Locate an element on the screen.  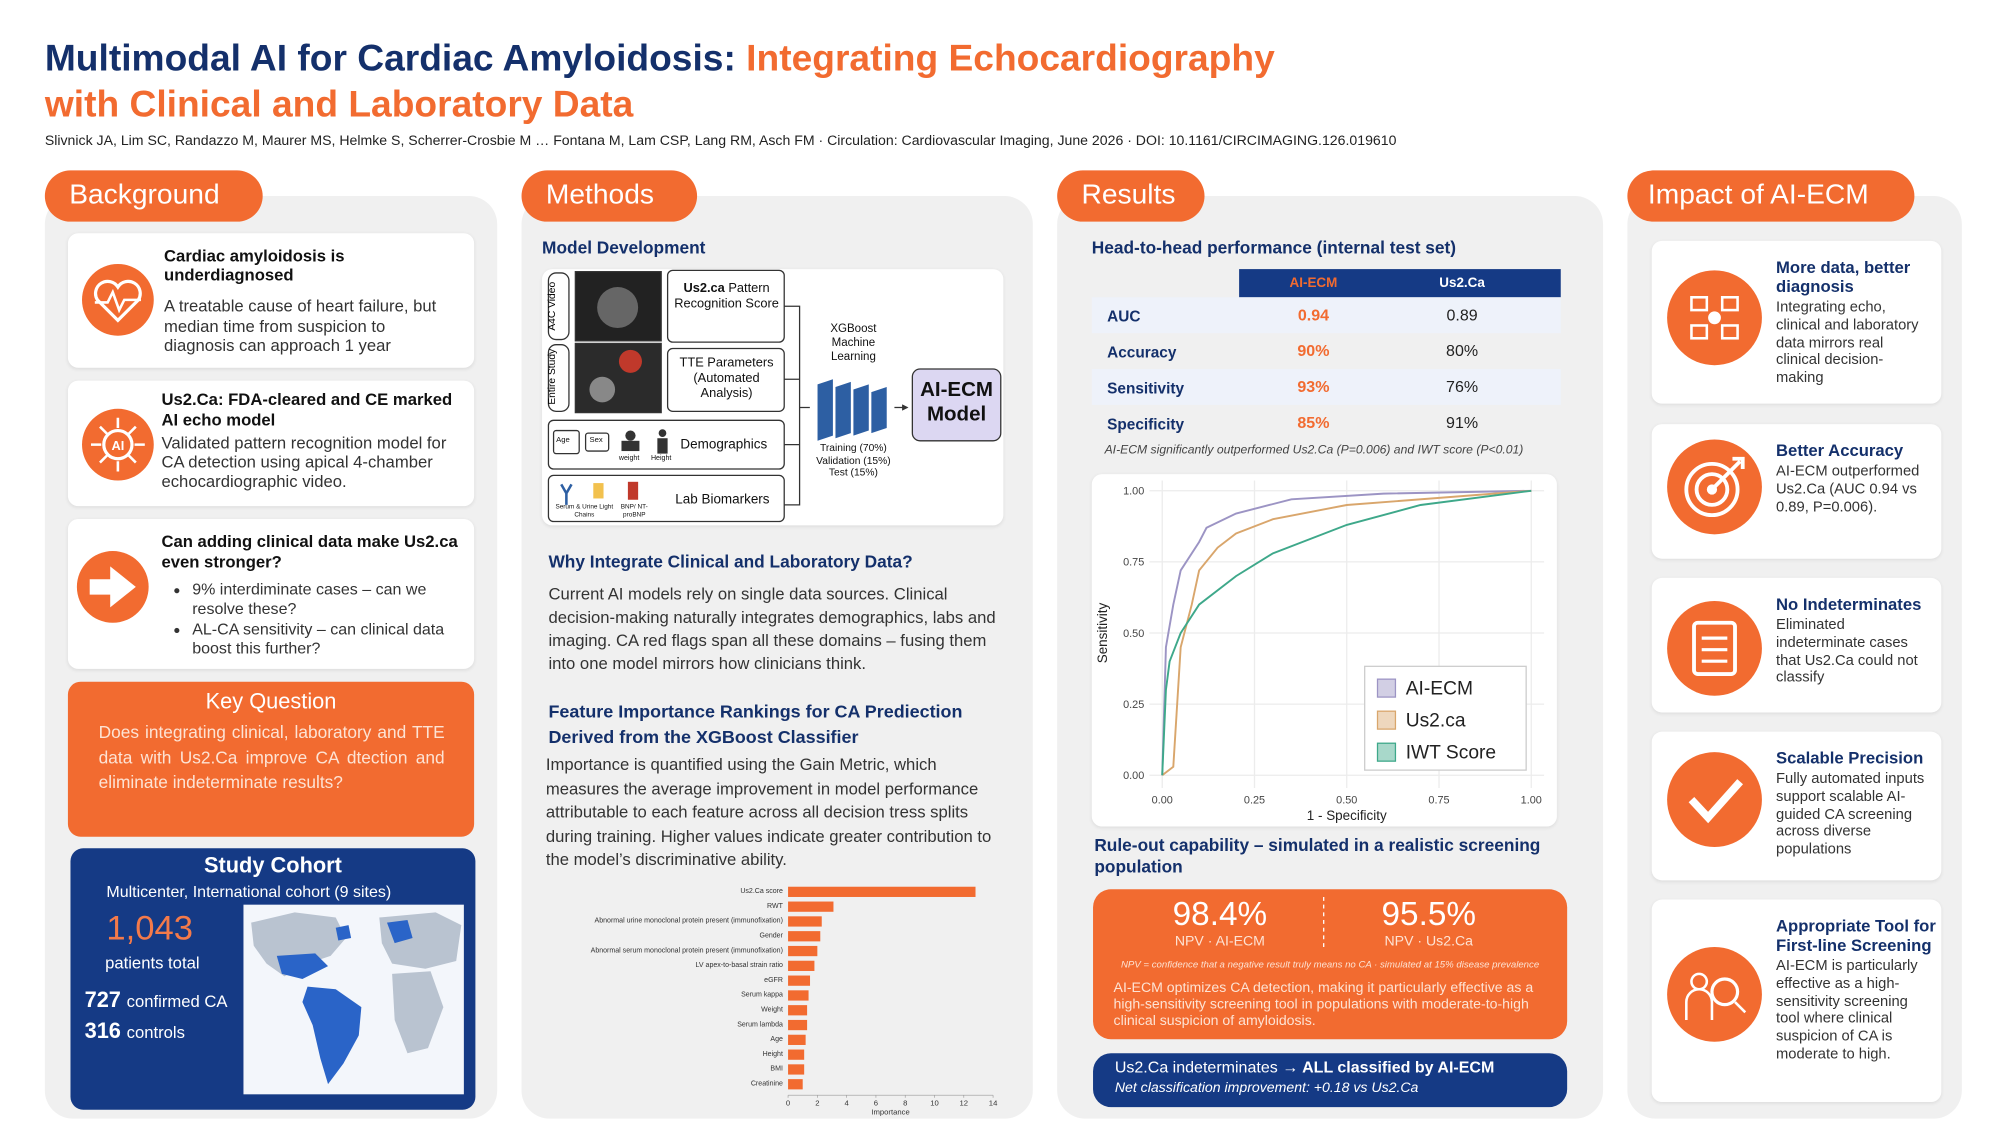
arrow-icon is located at coordinates (112, 587).